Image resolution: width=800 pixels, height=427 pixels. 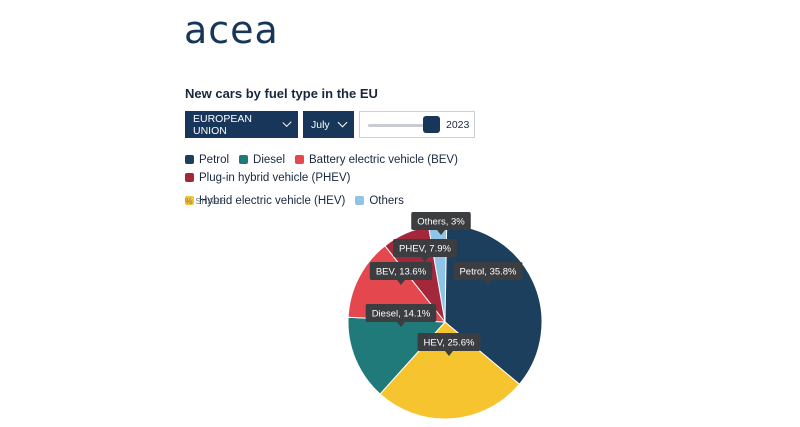 I want to click on chart-controls: EUROPEAN UNION July 2023, so click(x=330, y=124).